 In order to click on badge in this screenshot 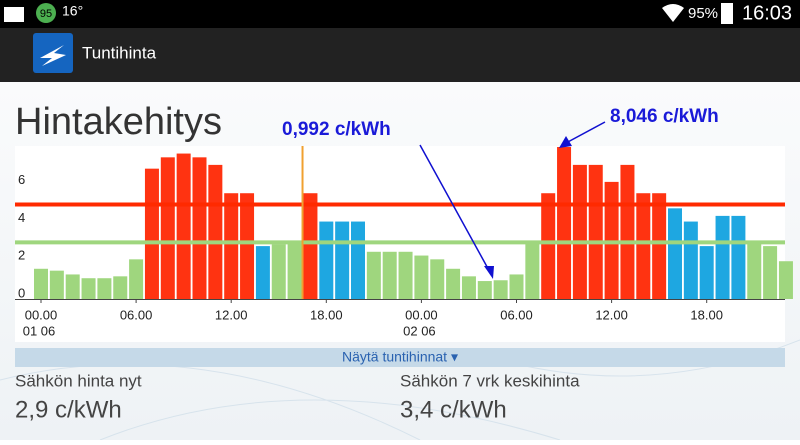, I will do `click(46, 13)`.